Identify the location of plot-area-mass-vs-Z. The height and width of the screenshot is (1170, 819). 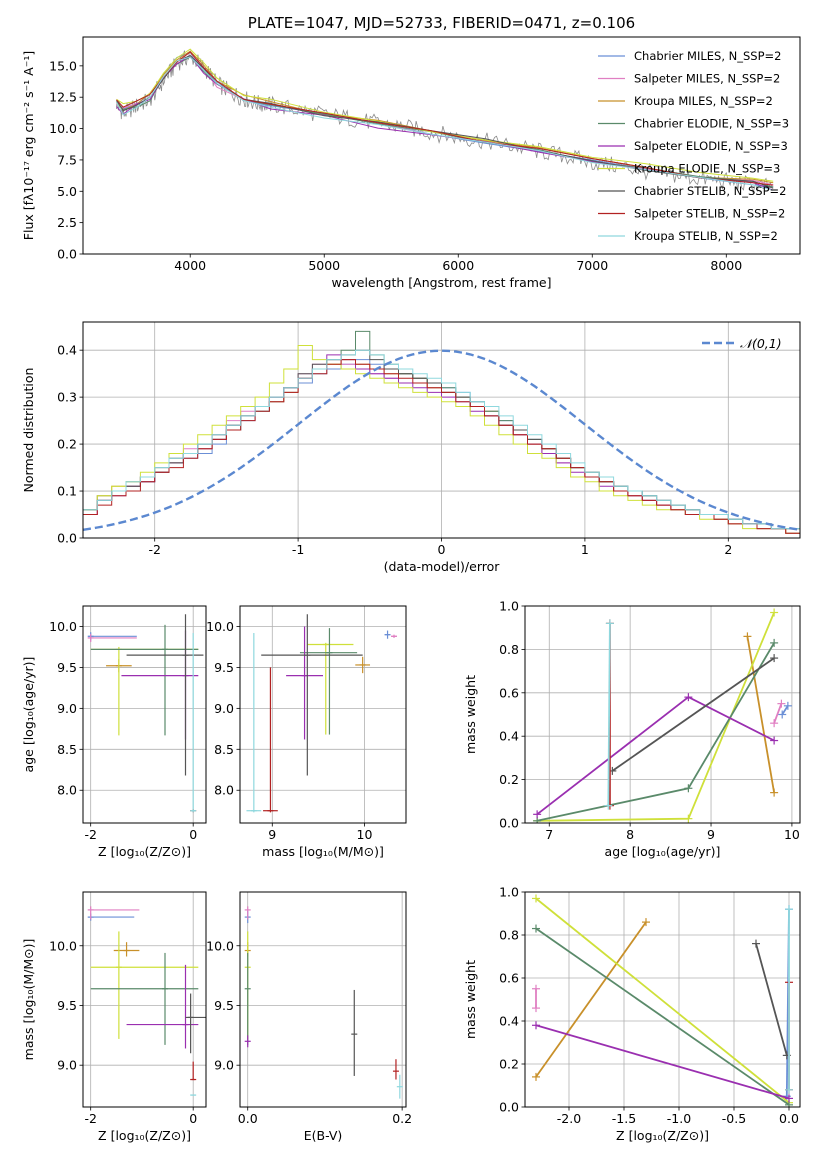
(146, 1001).